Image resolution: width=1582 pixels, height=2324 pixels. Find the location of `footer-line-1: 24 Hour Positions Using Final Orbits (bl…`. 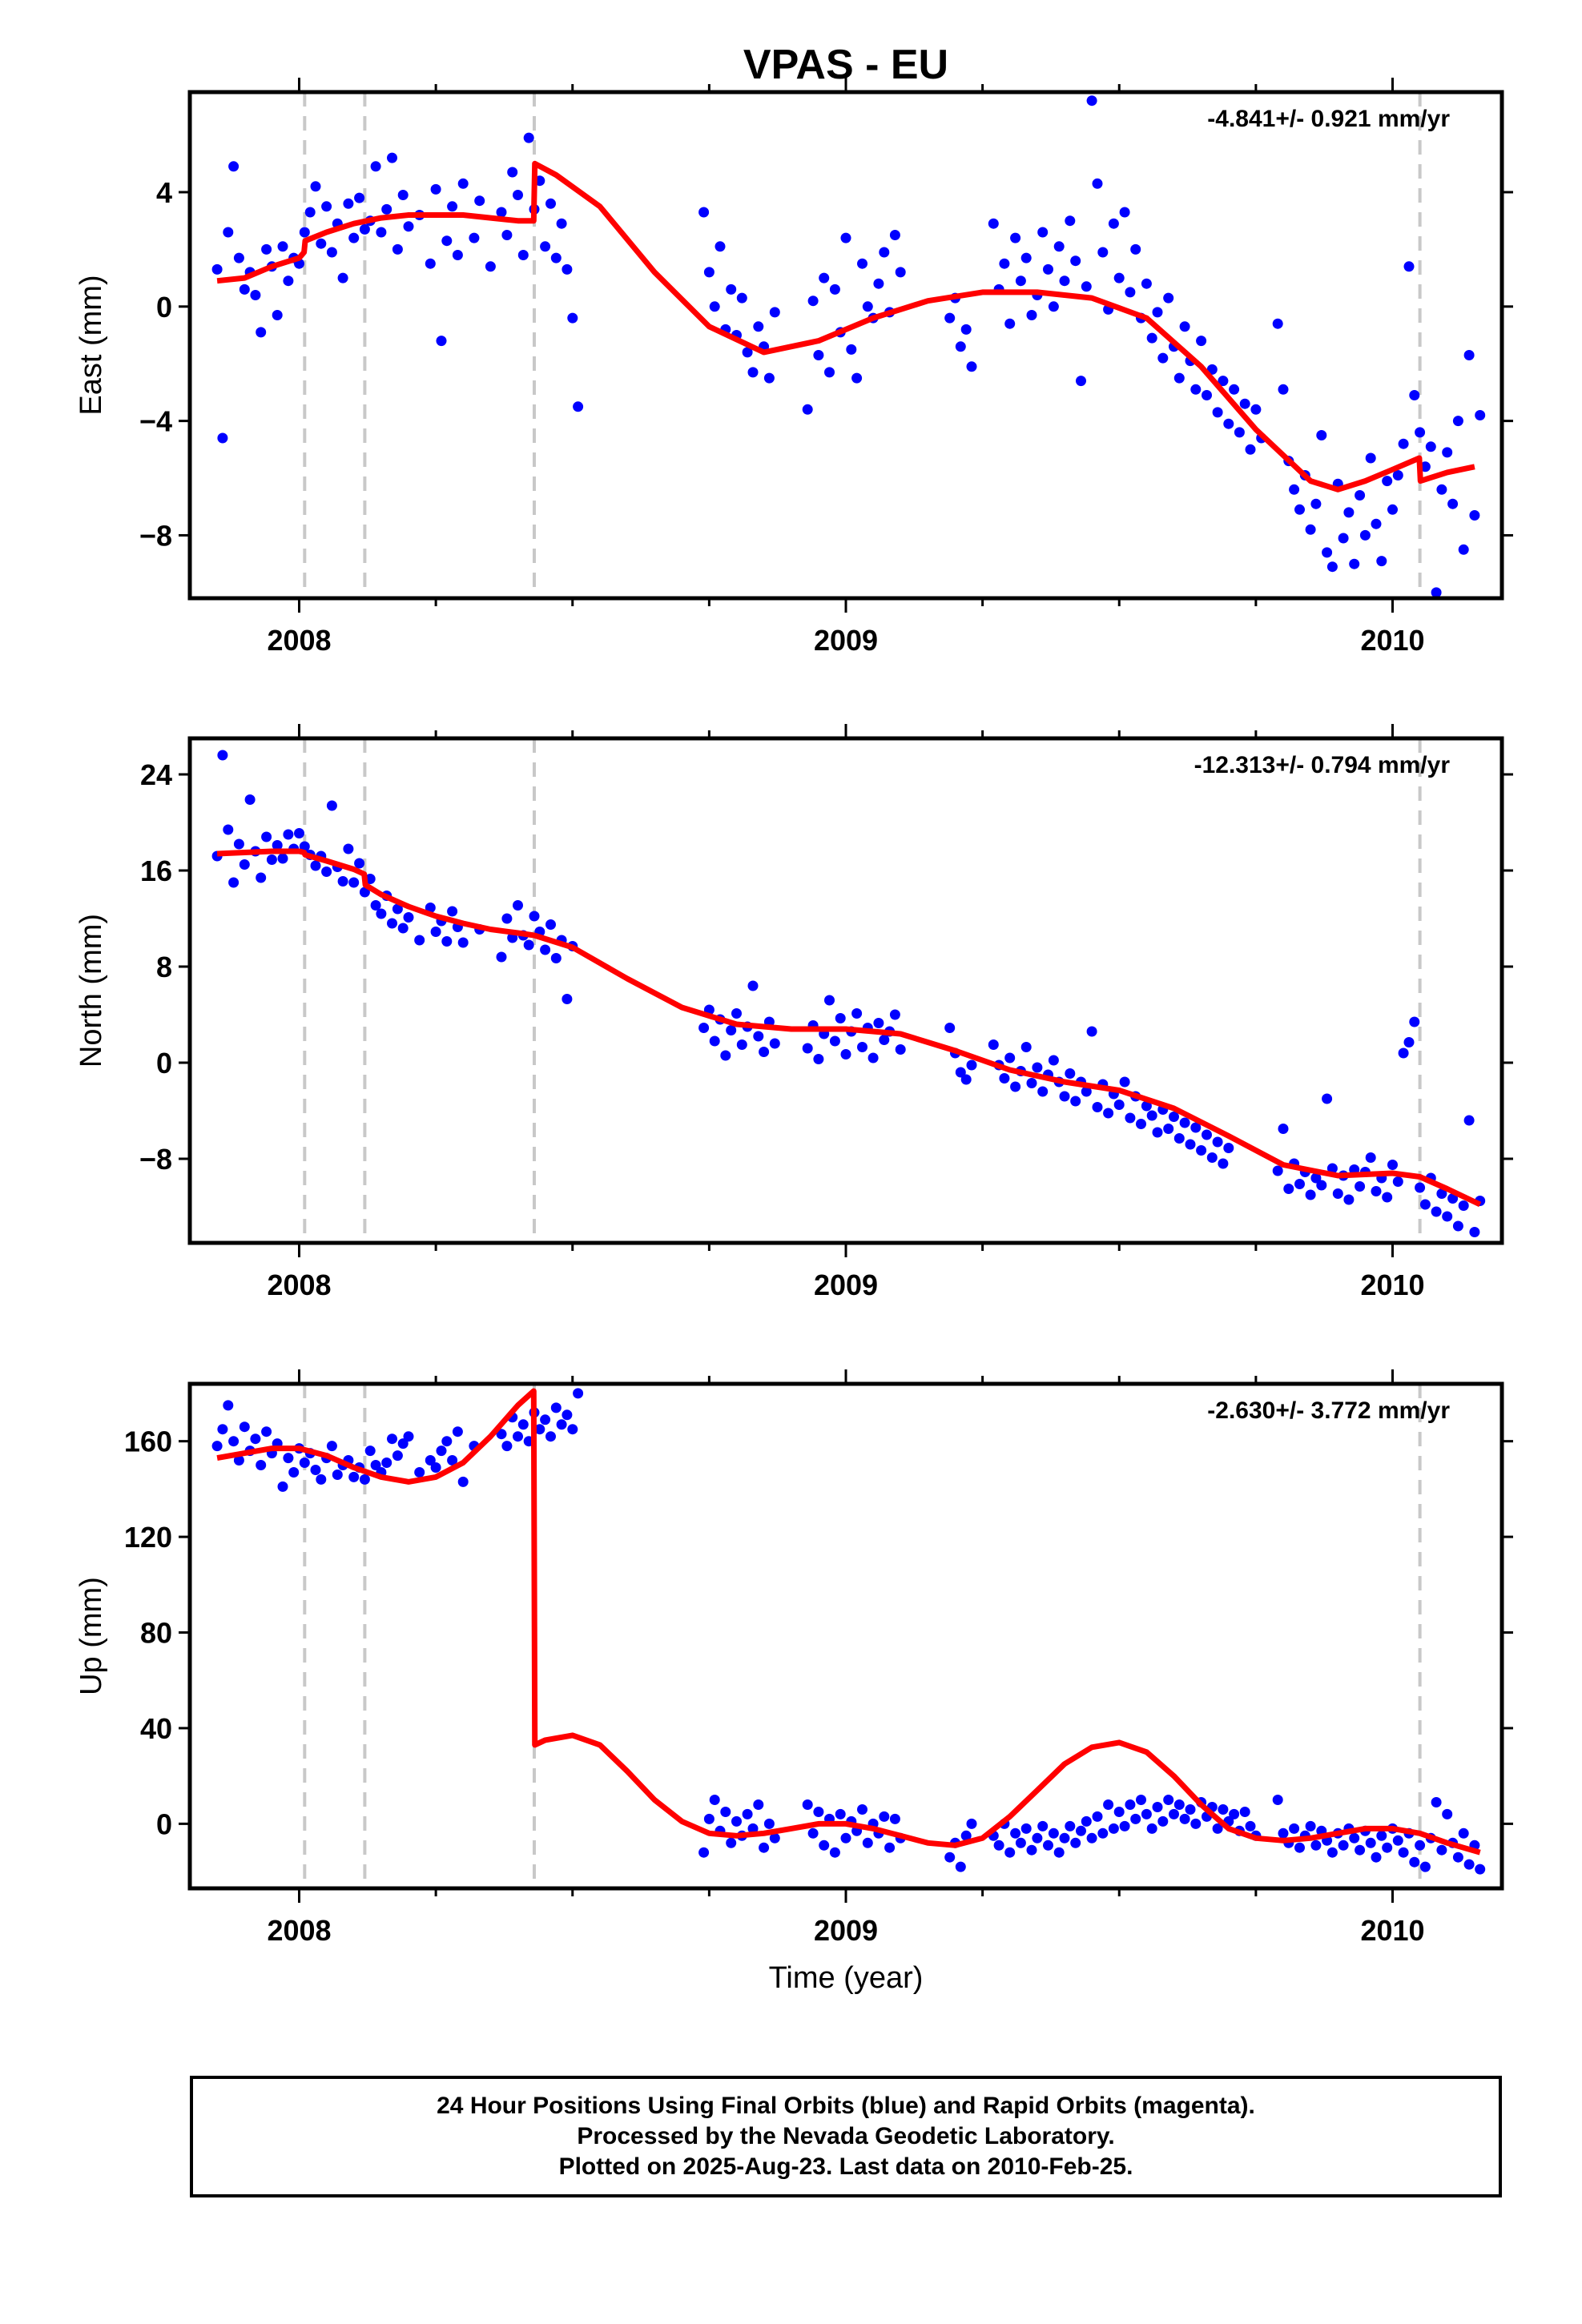

footer-line-1: 24 Hour Positions Using Final Orbits (bl… is located at coordinates (846, 2106).